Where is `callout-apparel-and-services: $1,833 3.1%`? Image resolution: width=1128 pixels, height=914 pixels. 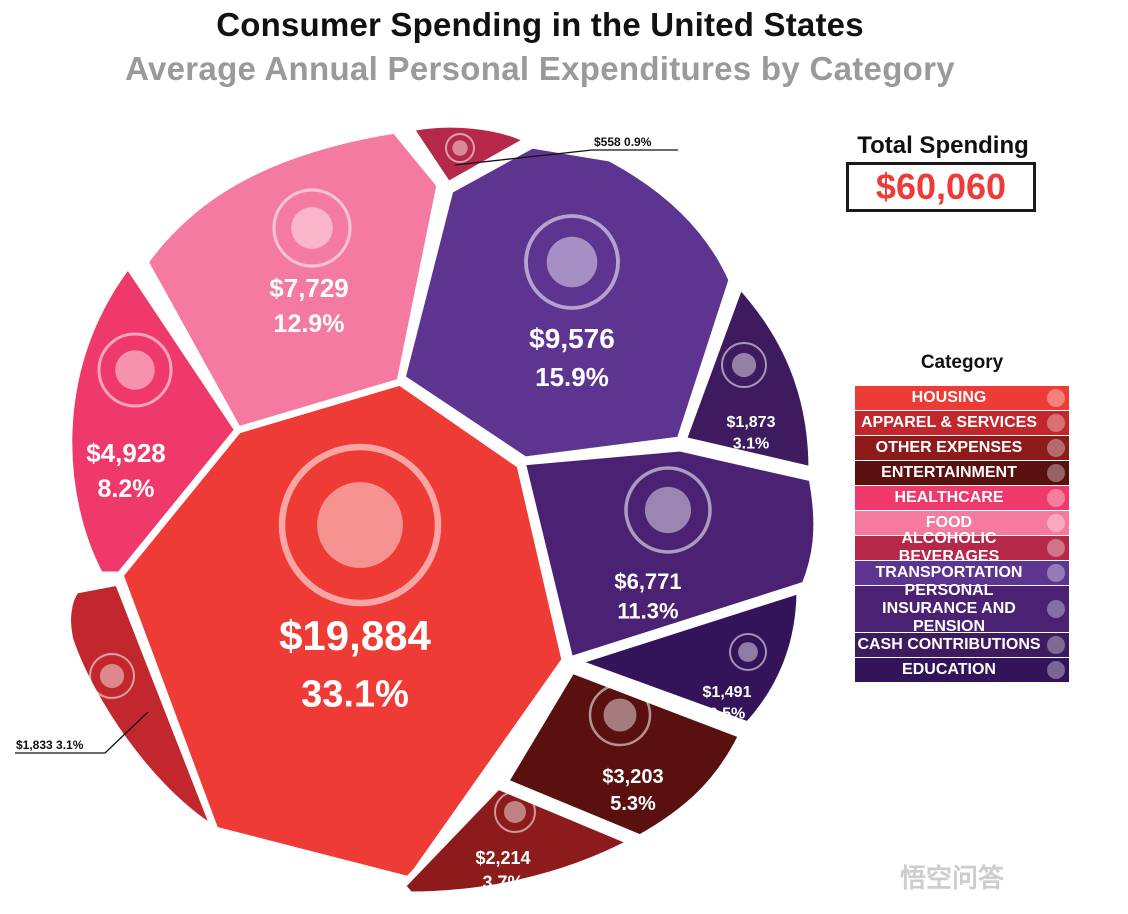 callout-apparel-and-services: $1,833 3.1% is located at coordinates (82, 732).